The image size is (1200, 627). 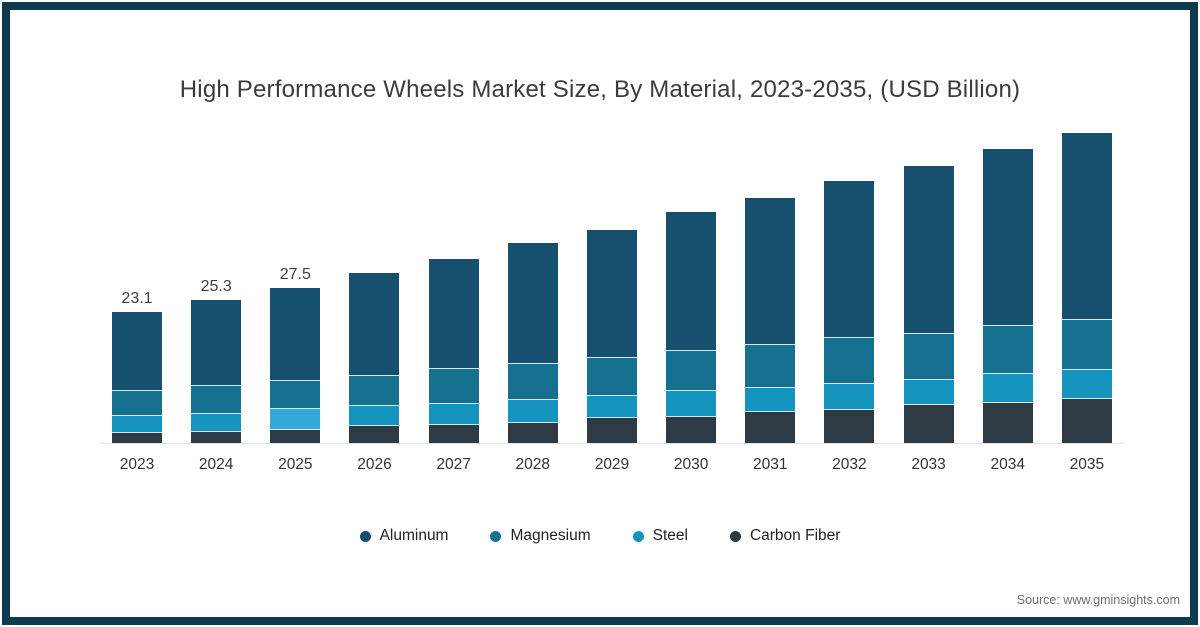 What do you see at coordinates (295, 464) in the screenshot?
I see `x-axis-label: 2025` at bounding box center [295, 464].